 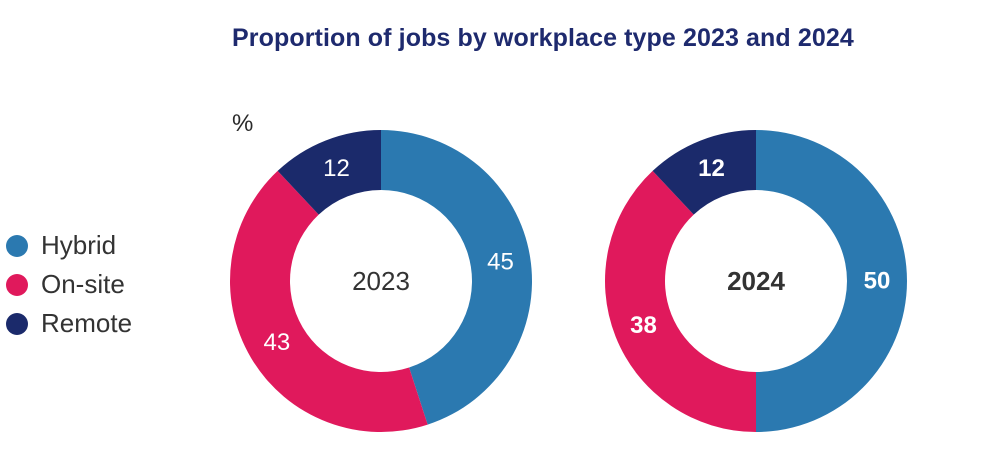 What do you see at coordinates (680, 301) in the screenshot?
I see `slice-2024-on-site` at bounding box center [680, 301].